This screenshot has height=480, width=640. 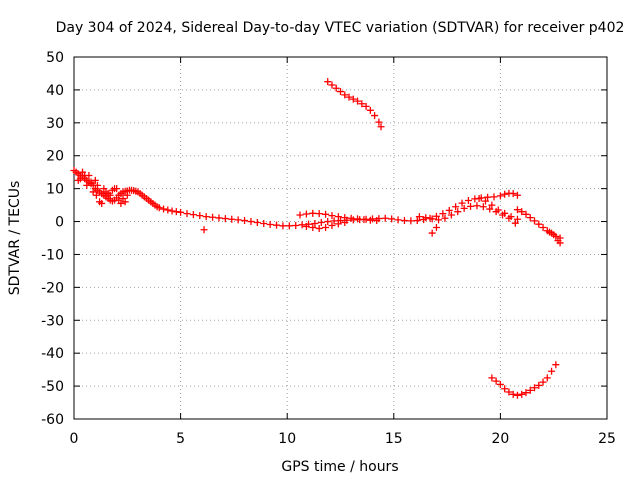 I want to click on series-mid-secondary, so click(x=338, y=220).